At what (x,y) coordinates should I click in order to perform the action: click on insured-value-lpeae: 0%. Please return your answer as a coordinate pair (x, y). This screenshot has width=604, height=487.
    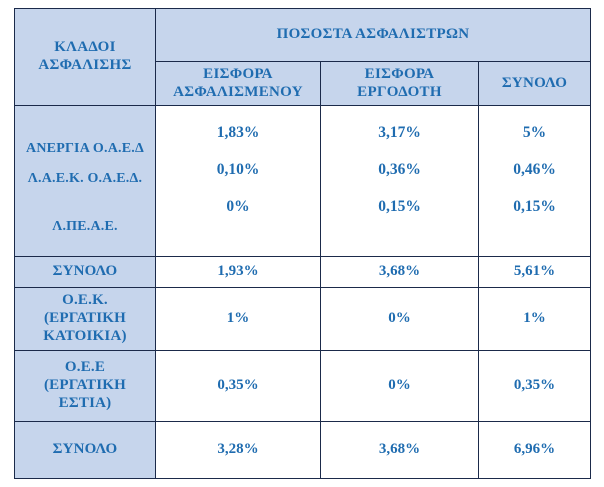
    Looking at the image, I should click on (238, 206).